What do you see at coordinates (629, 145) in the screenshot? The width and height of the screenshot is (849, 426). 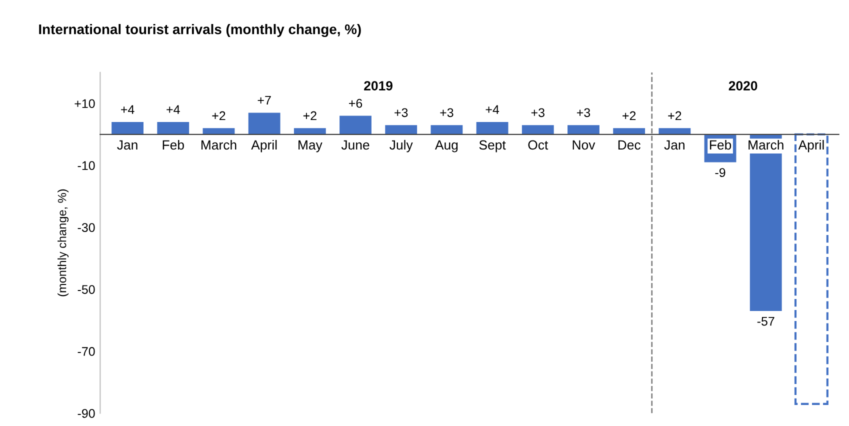 I see `x-tick-label: Dec` at bounding box center [629, 145].